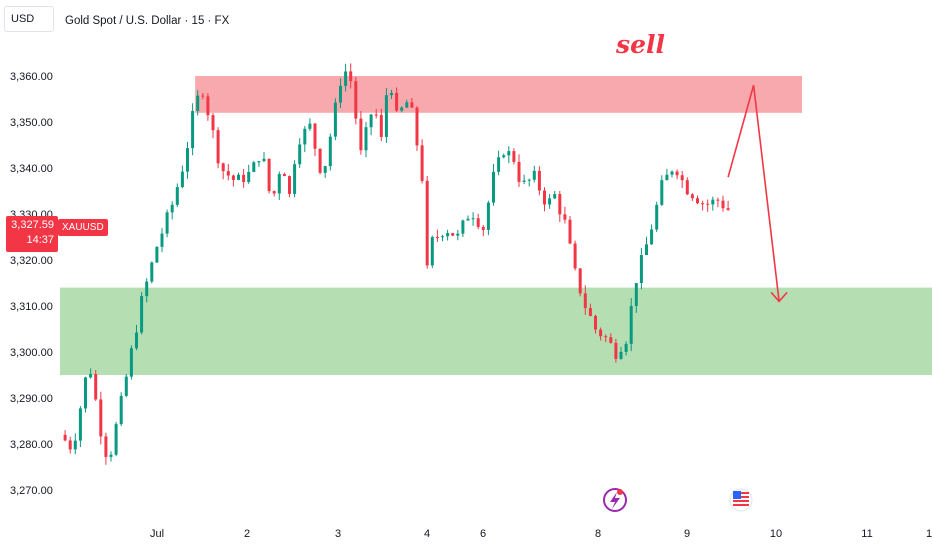  What do you see at coordinates (757, 193) in the screenshot?
I see `sell-arrows` at bounding box center [757, 193].